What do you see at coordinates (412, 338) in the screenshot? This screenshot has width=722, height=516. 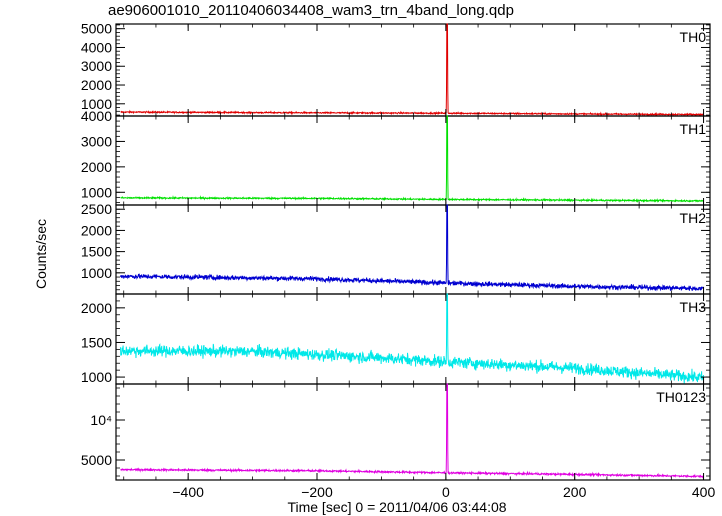 I see `series-line-th3` at bounding box center [412, 338].